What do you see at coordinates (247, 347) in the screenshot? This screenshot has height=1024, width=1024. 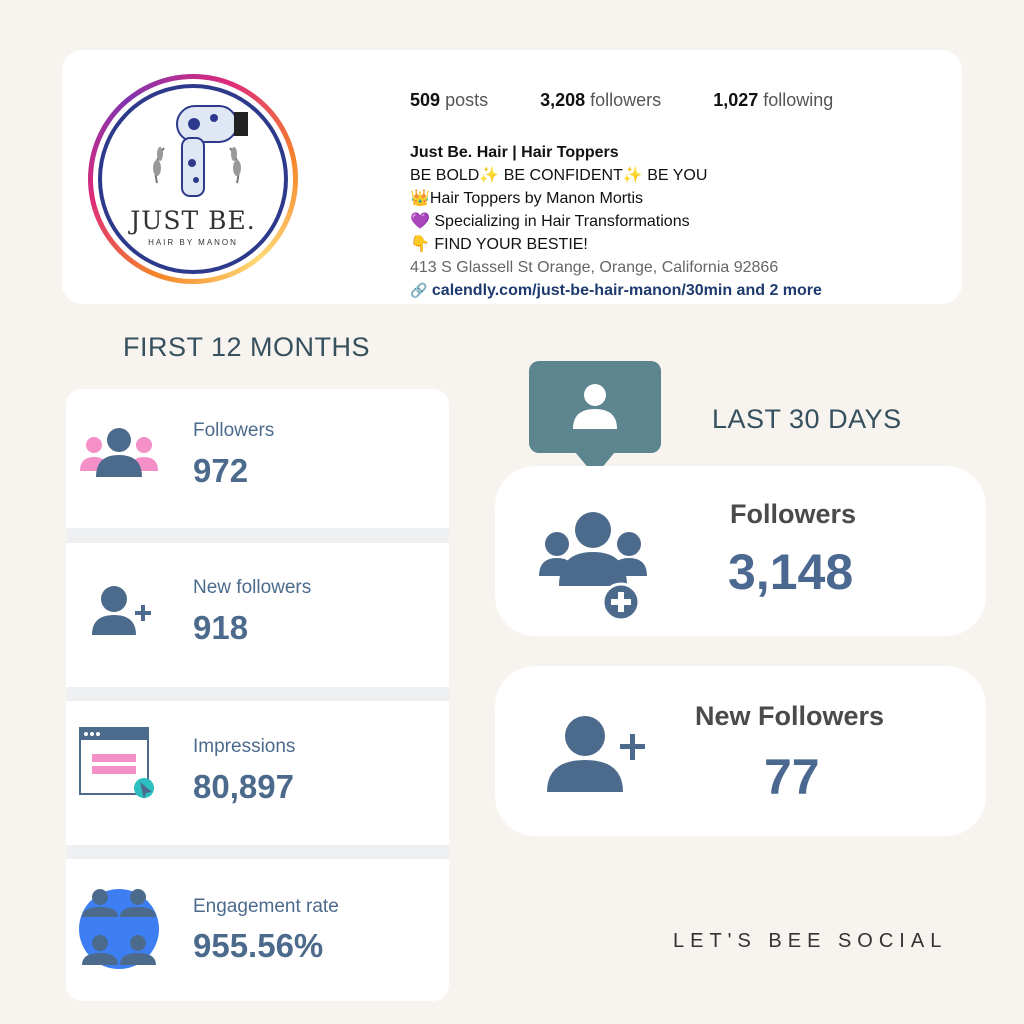 I see `first-months-title: FIRST 12 MONTHS` at bounding box center [247, 347].